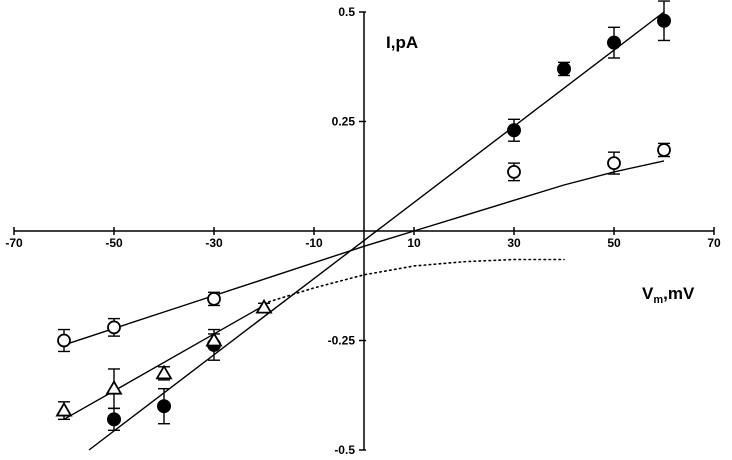  Describe the element at coordinates (164, 362) in the screenshot. I see `fit-line-open-triangle` at that location.